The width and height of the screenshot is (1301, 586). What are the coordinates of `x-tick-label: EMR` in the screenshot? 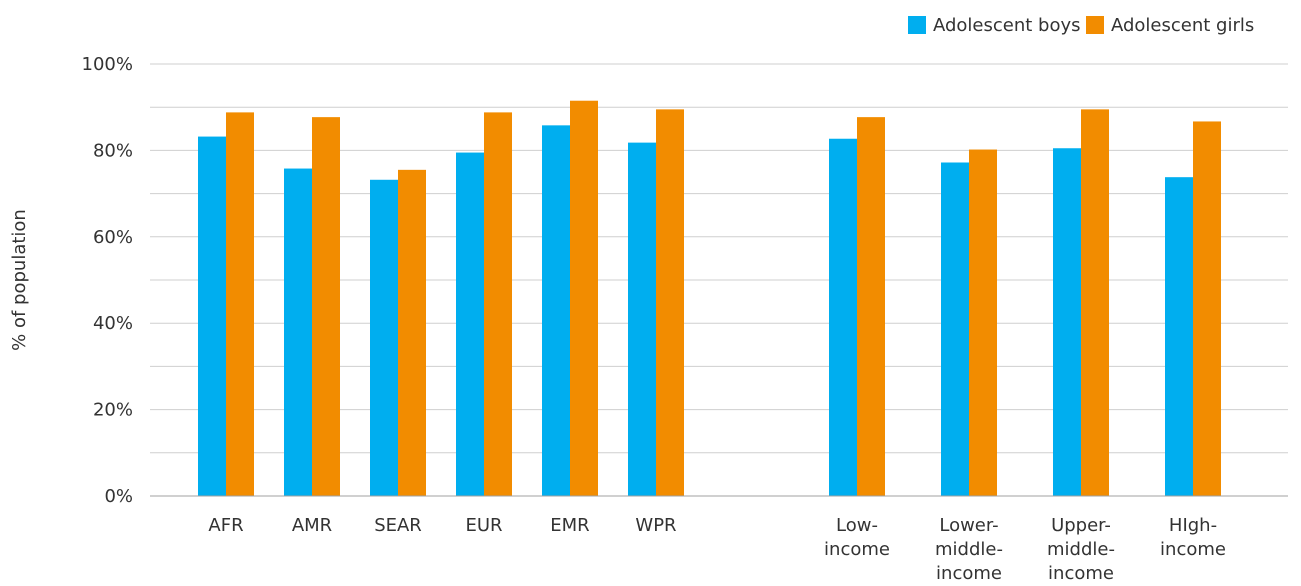 It's located at (569, 525).